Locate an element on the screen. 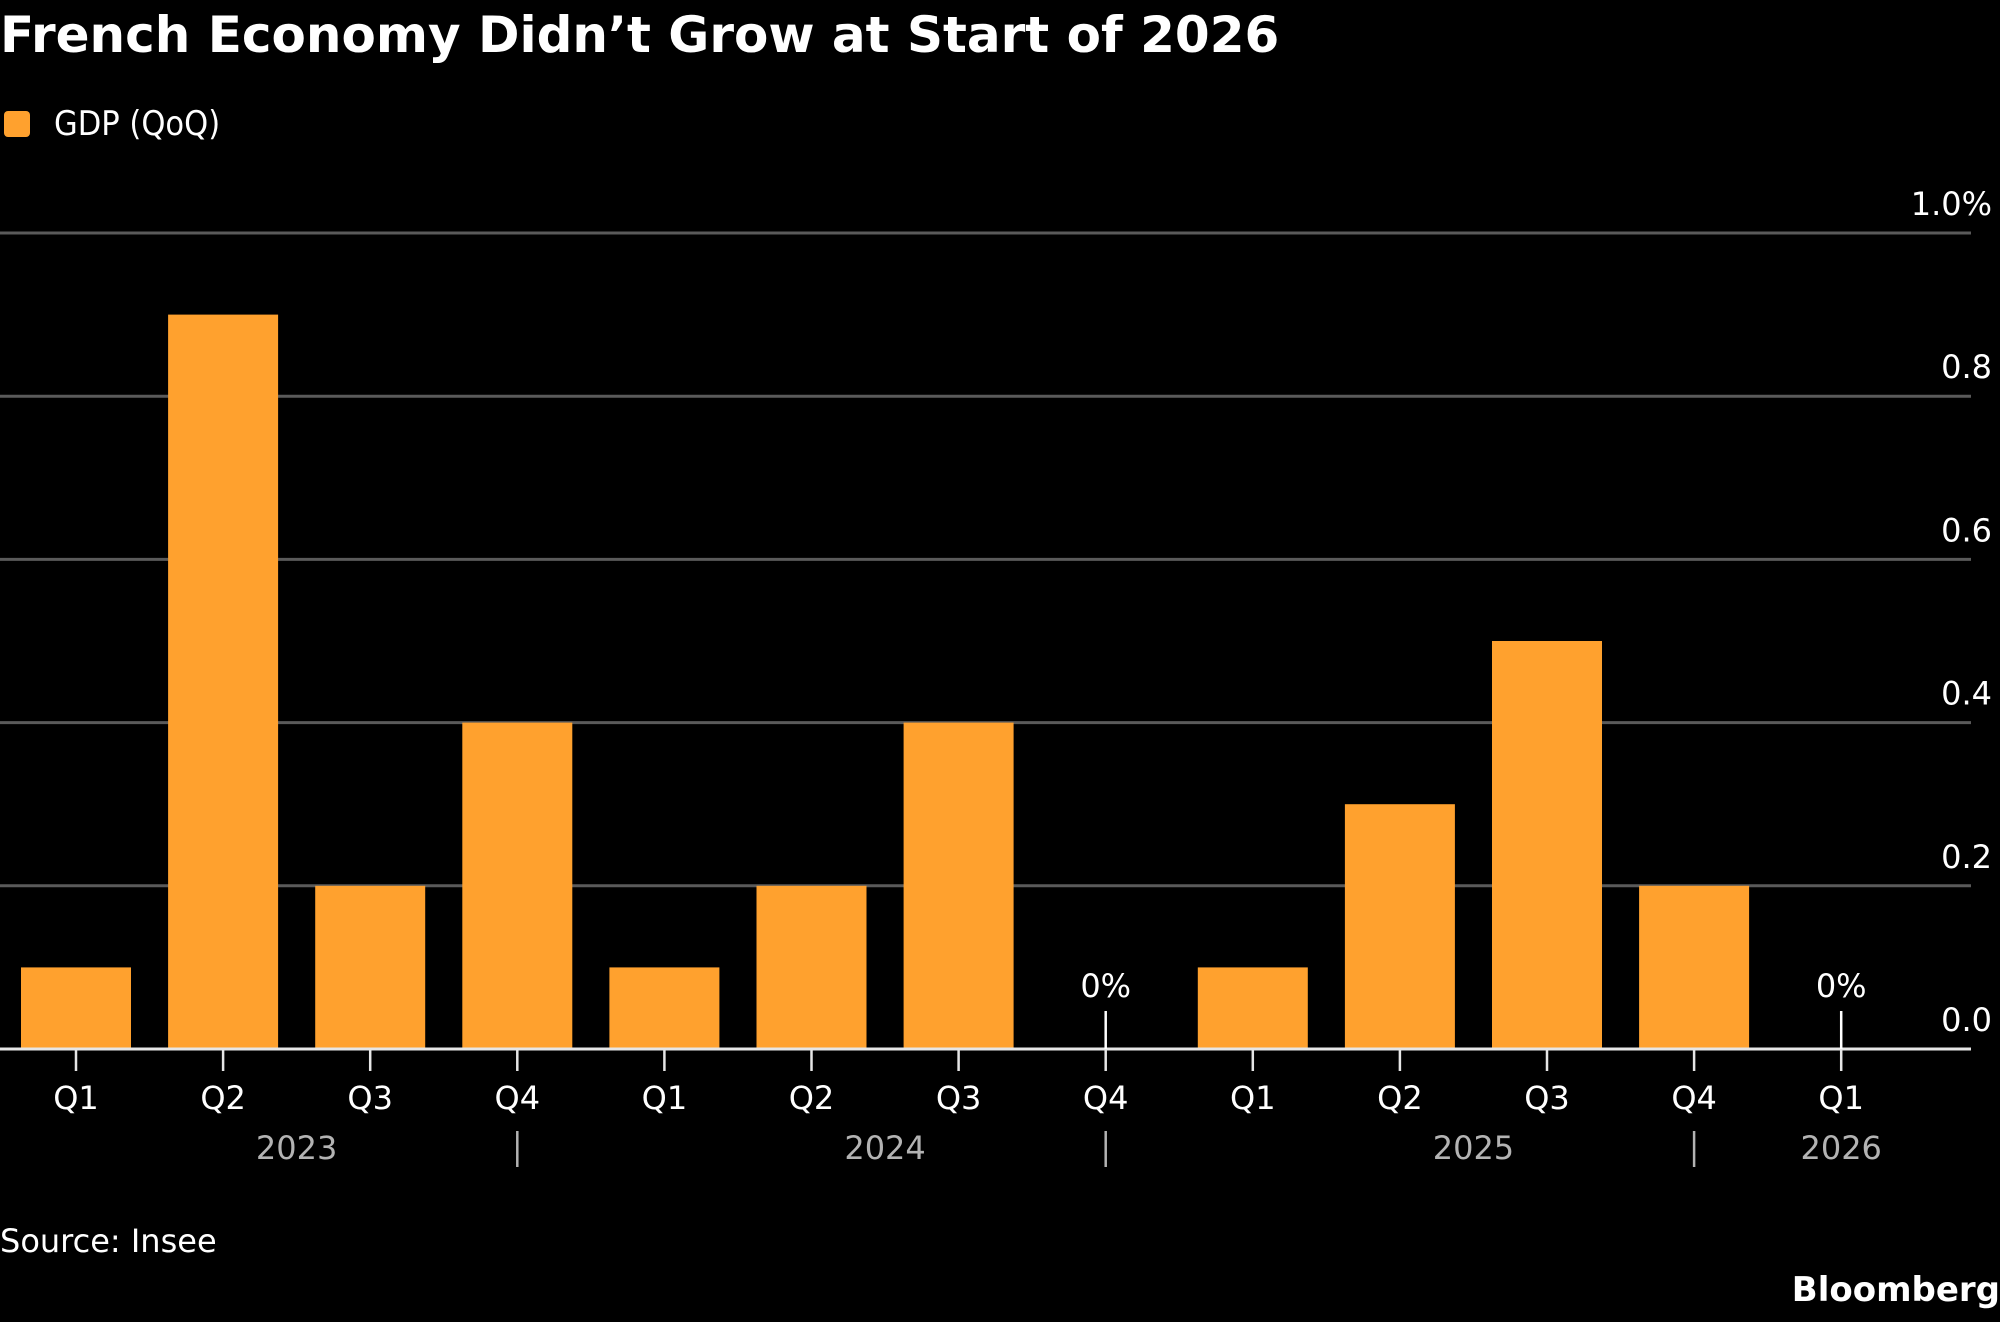 This screenshot has width=2000, height=1322. y-tick-label: 0.0 is located at coordinates (1966, 1020).